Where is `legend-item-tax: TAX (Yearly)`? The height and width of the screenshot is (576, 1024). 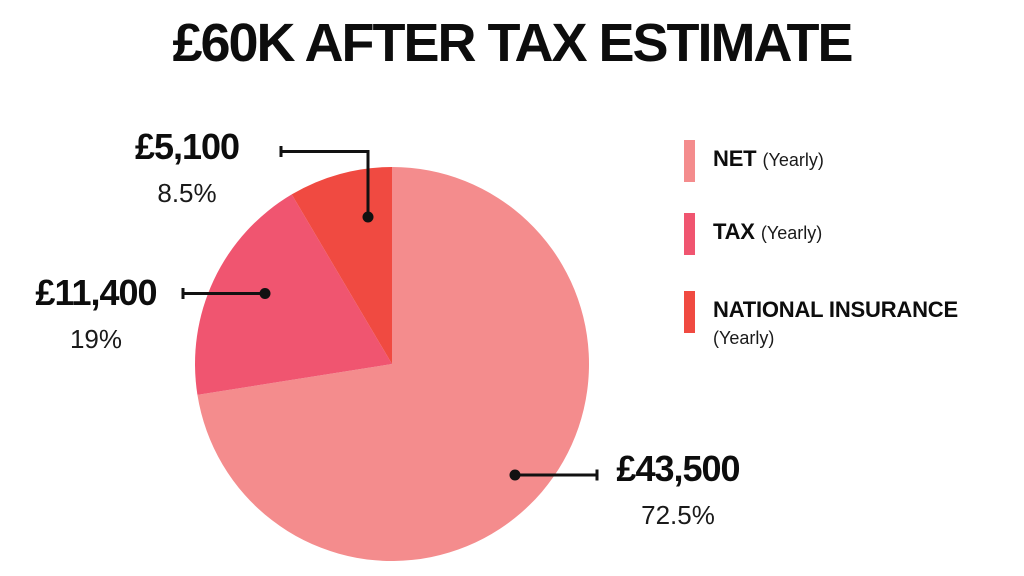 legend-item-tax: TAX (Yearly) is located at coordinates (753, 234).